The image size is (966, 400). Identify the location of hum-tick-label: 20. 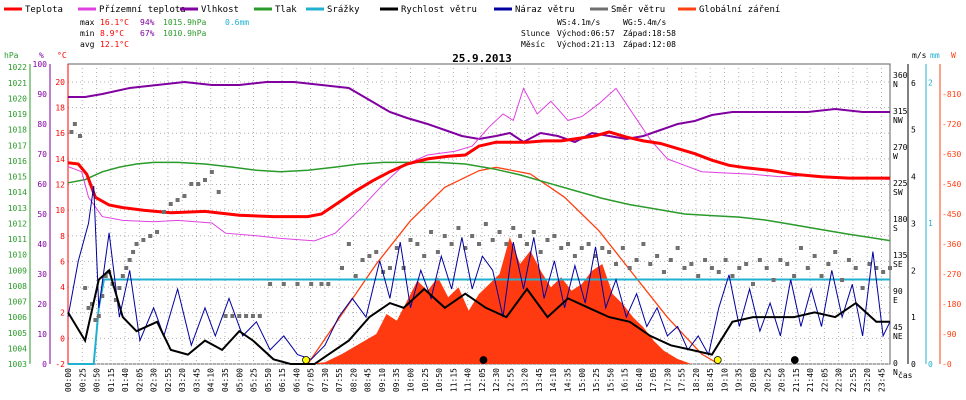
(42, 304).